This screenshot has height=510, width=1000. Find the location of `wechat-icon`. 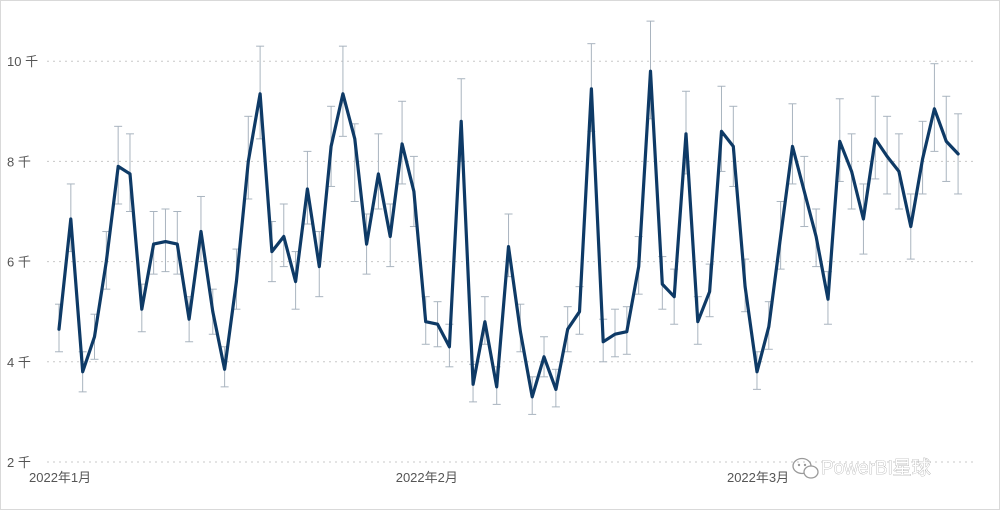

wechat-icon is located at coordinates (805, 468).